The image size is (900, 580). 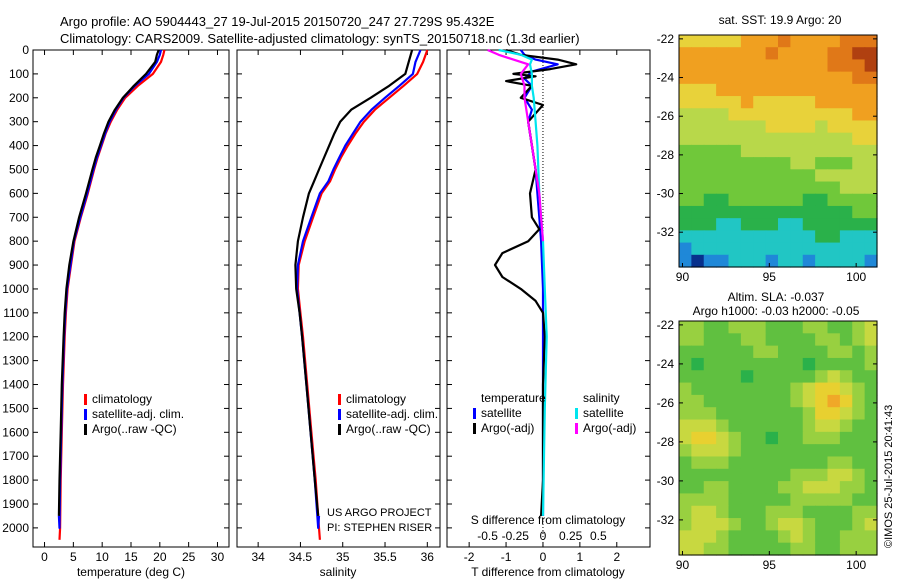 What do you see at coordinates (15, 480) in the screenshot?
I see `depth-tick-label: 1800` at bounding box center [15, 480].